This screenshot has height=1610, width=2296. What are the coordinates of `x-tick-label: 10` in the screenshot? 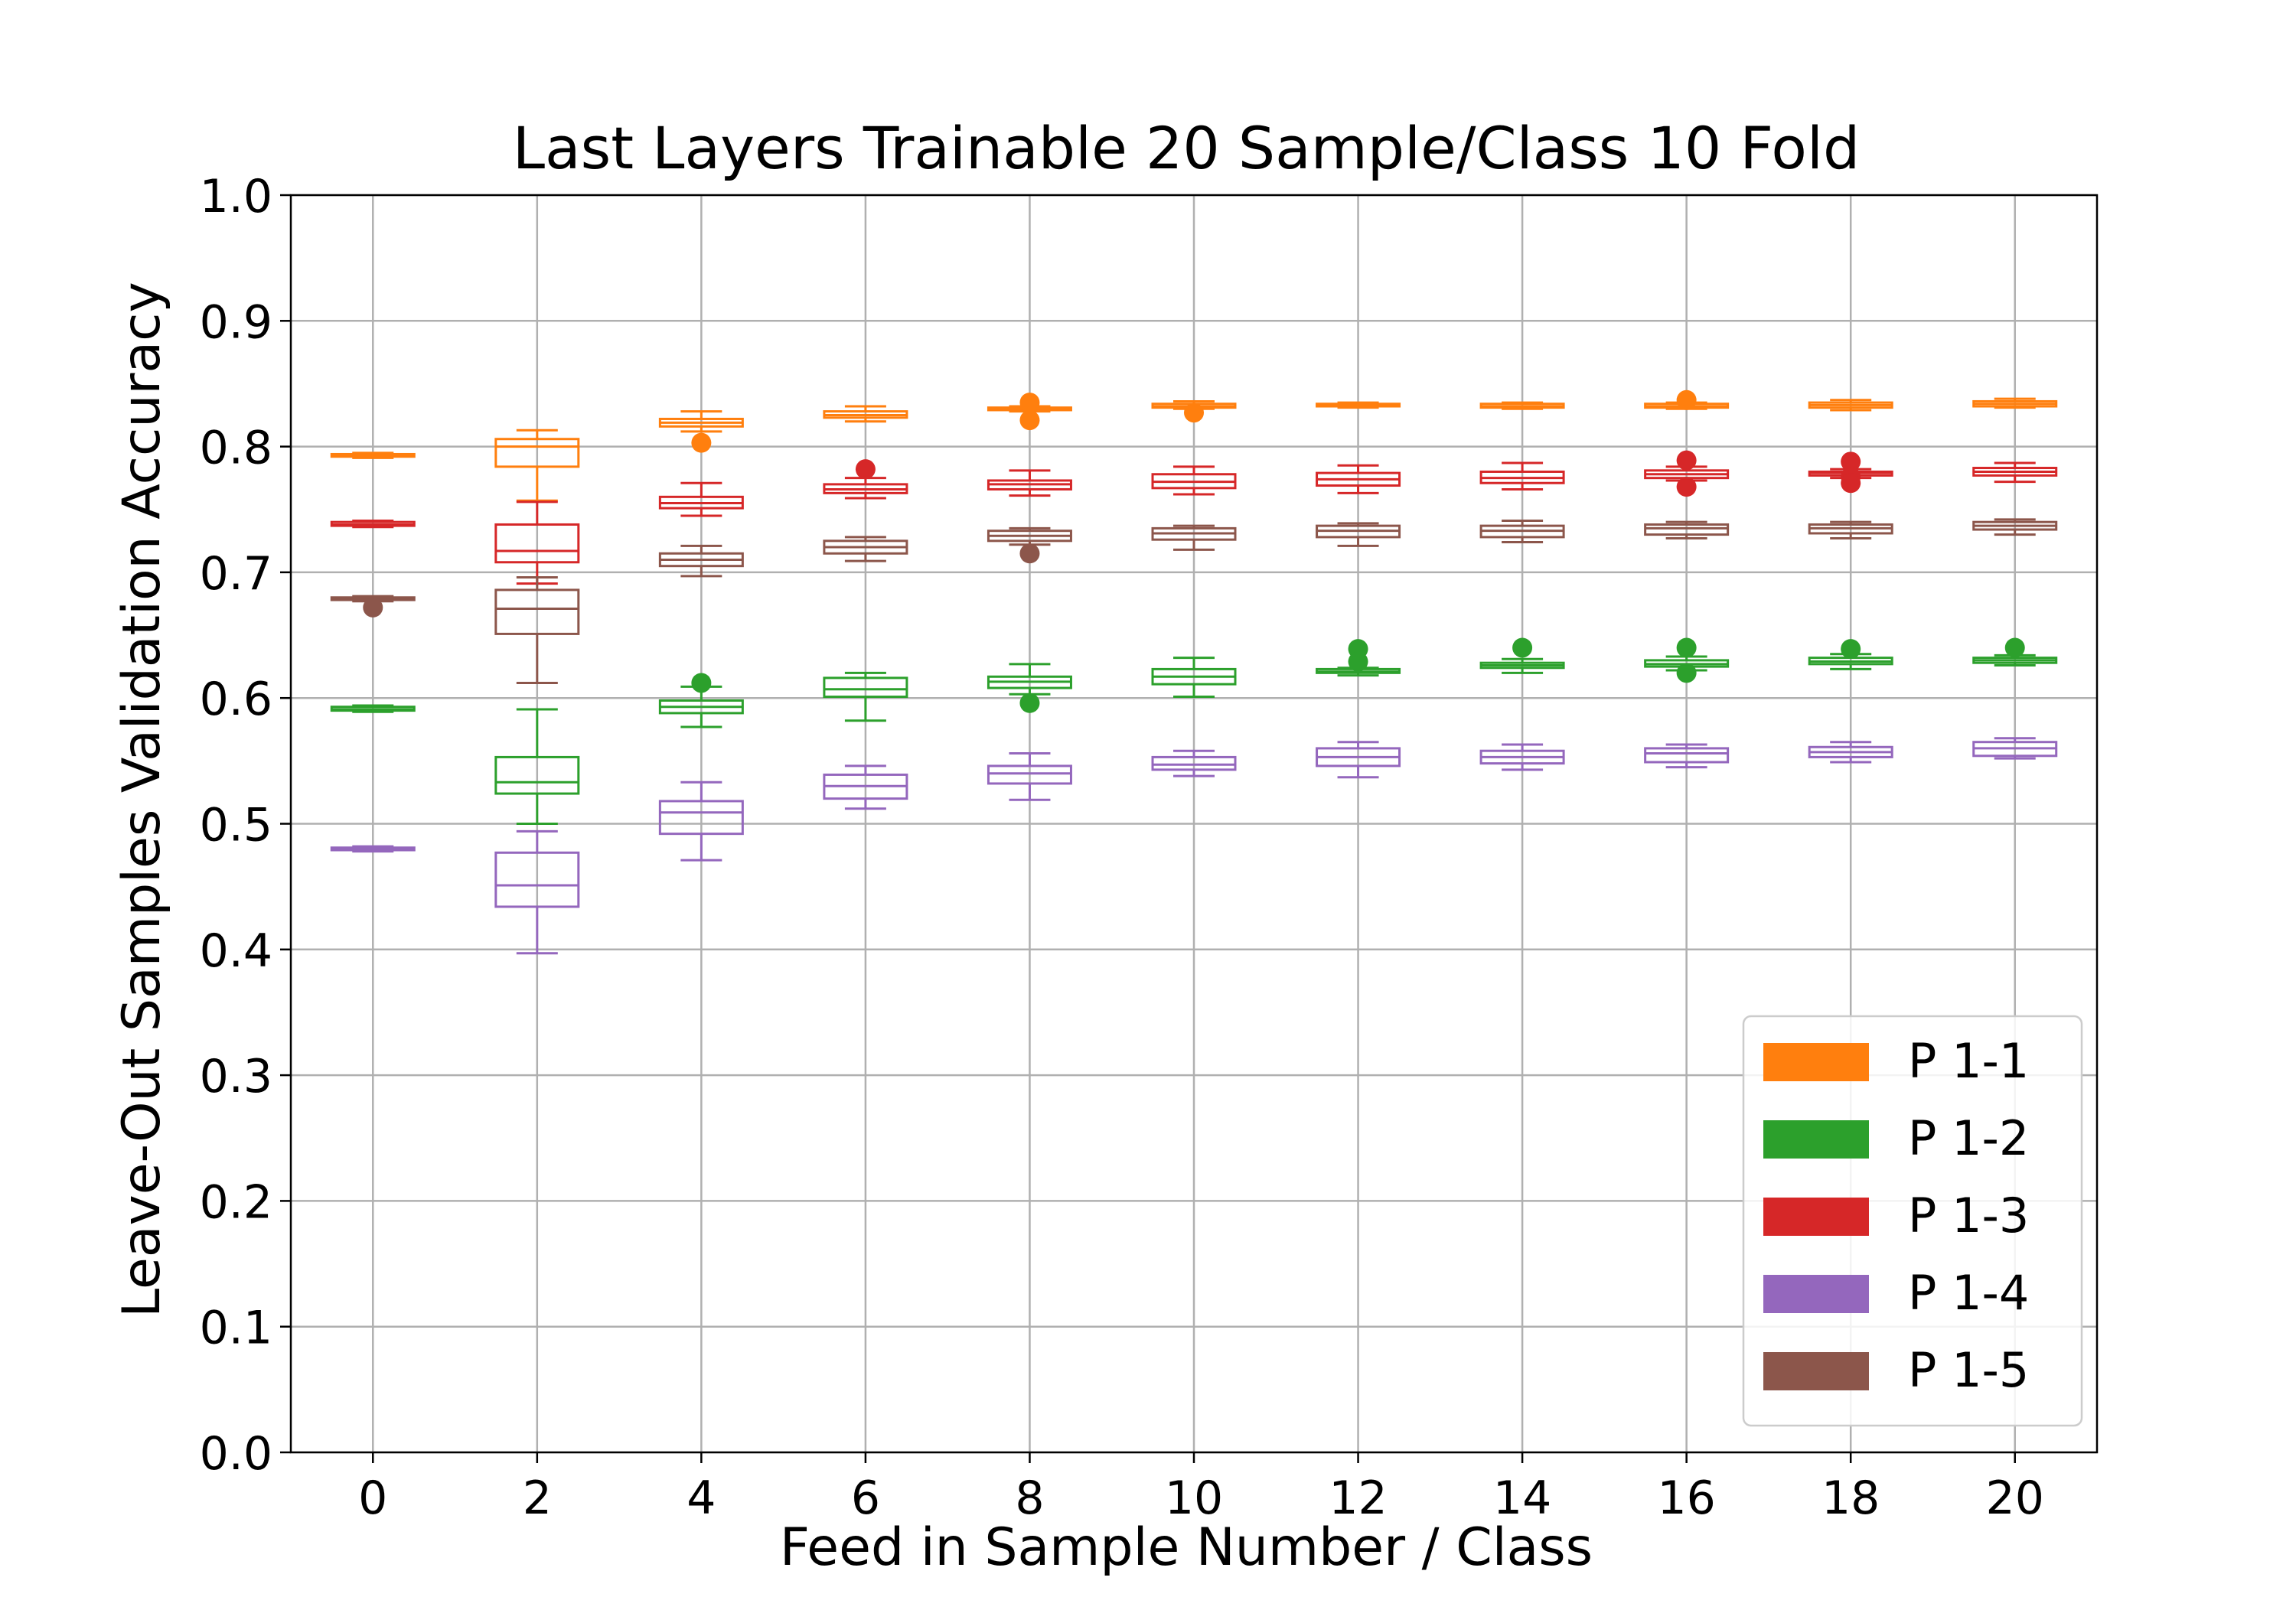 It's located at (1194, 1498).